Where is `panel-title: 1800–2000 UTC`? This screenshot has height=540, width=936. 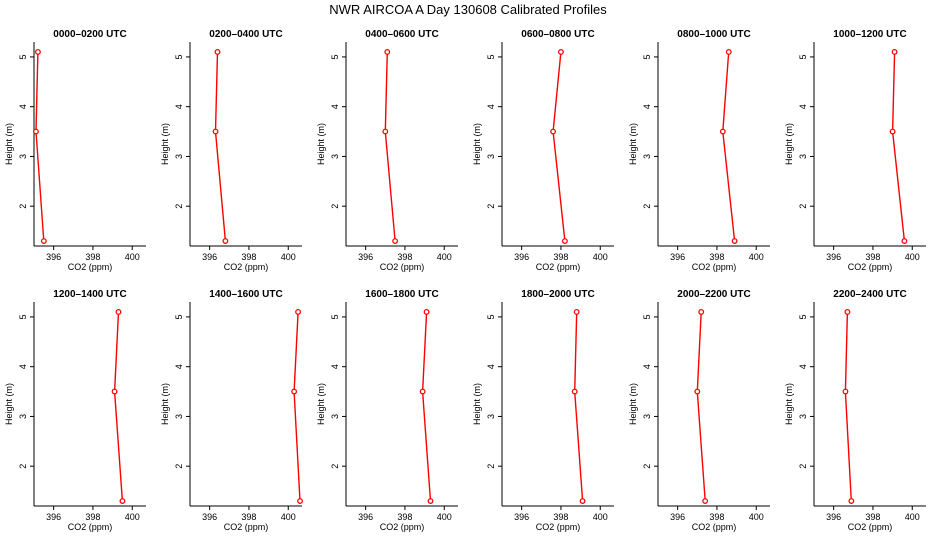 panel-title: 1800–2000 UTC is located at coordinates (557, 294).